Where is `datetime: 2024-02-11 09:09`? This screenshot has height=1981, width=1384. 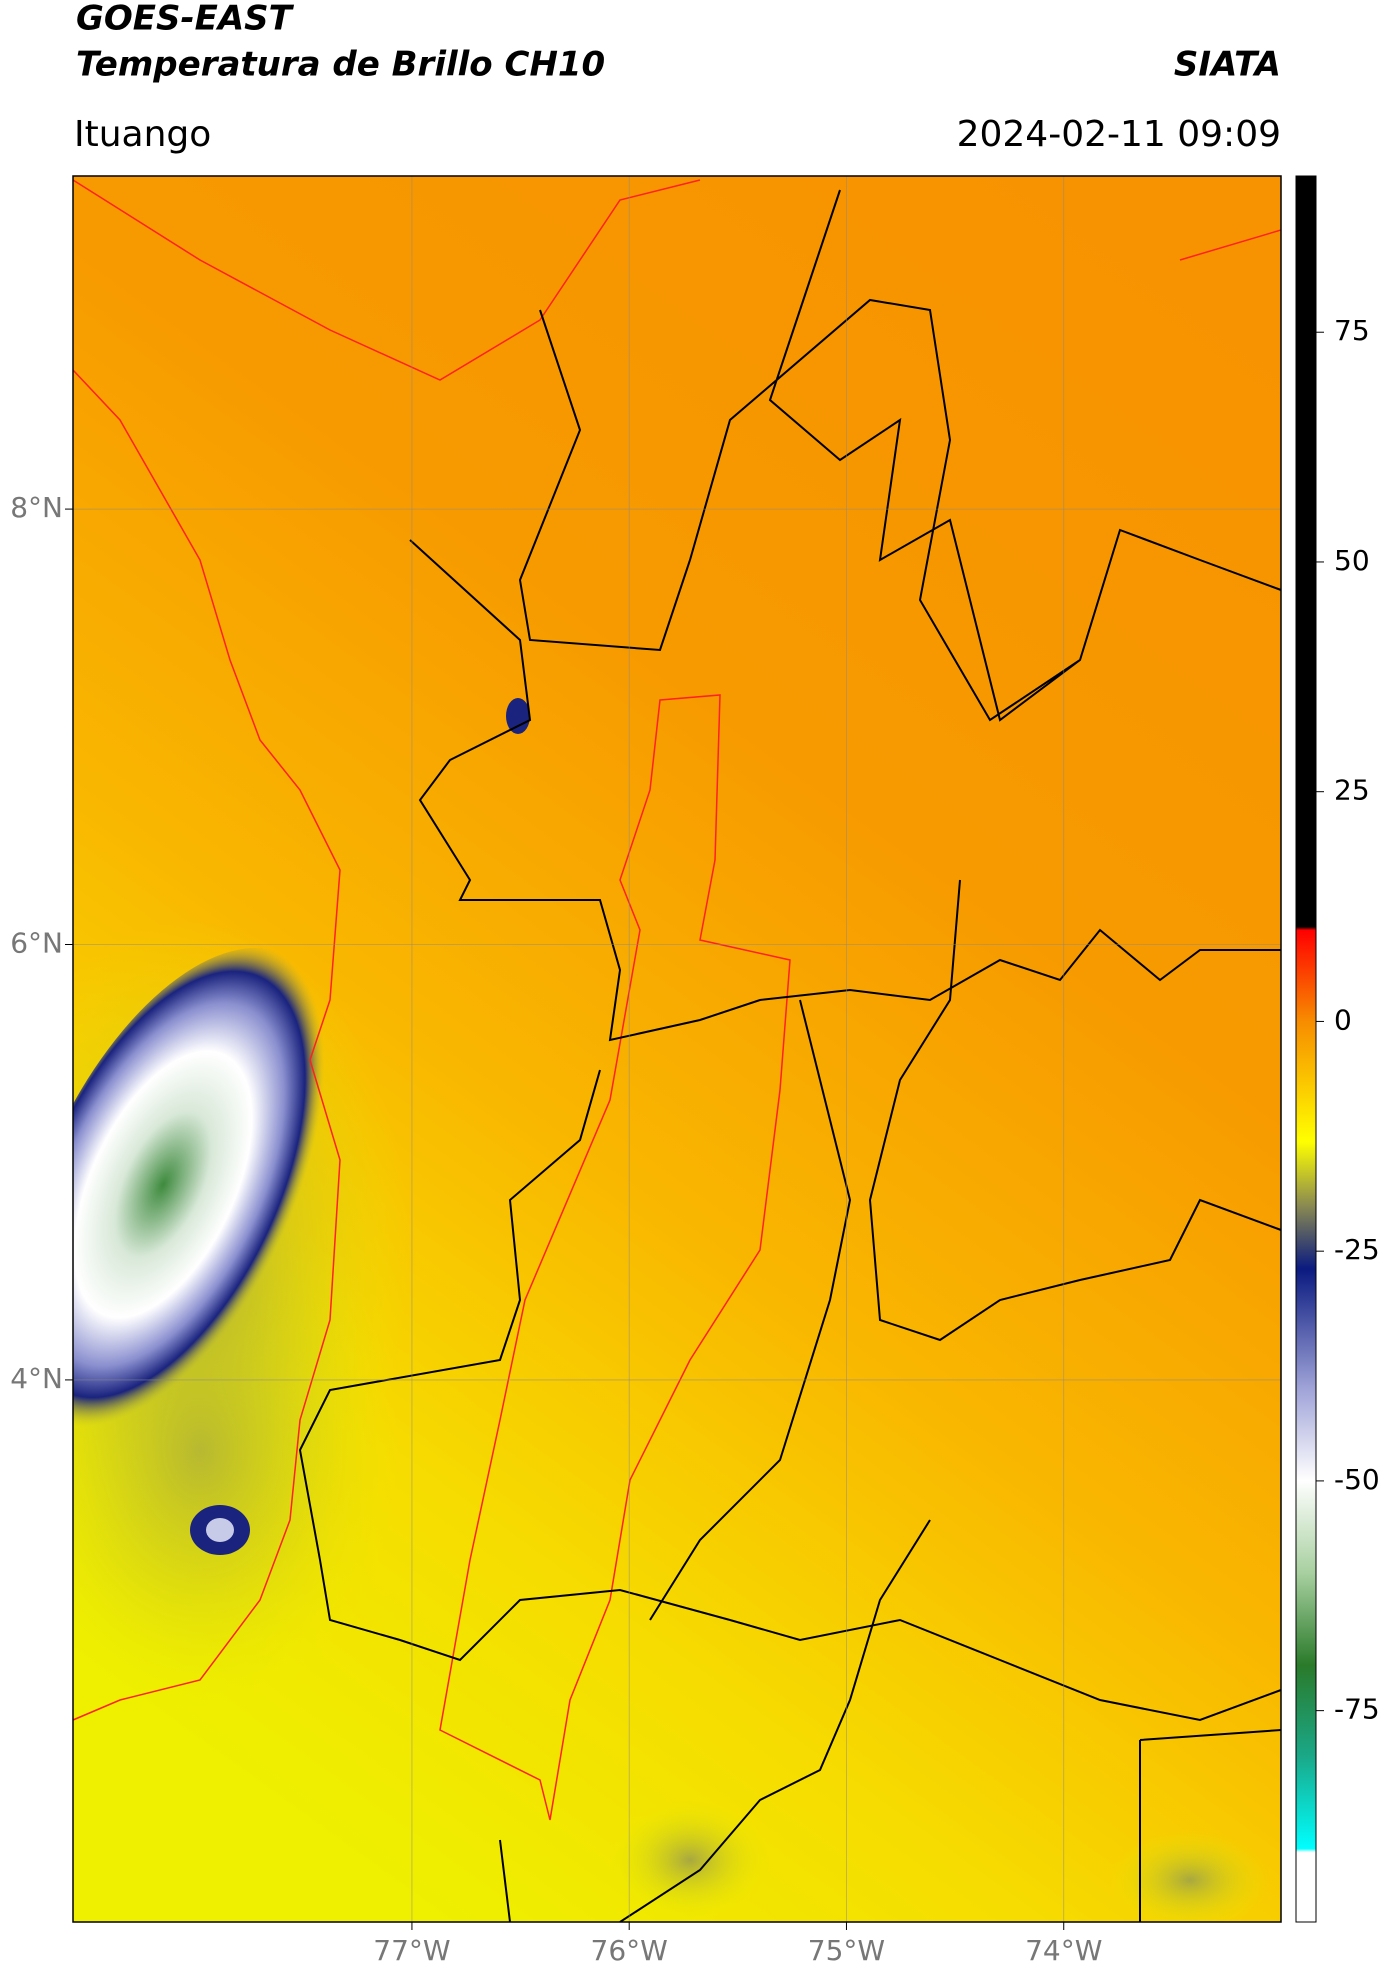 datetime: 2024-02-11 09:09 is located at coordinates (1119, 134).